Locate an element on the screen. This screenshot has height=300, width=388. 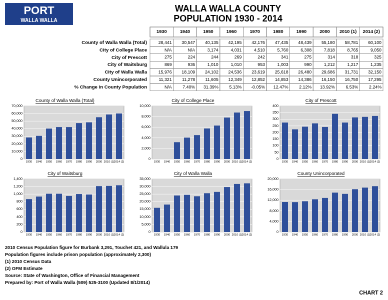
row-label: County of Walla Walla (Total) is located at coordinates (115, 43).